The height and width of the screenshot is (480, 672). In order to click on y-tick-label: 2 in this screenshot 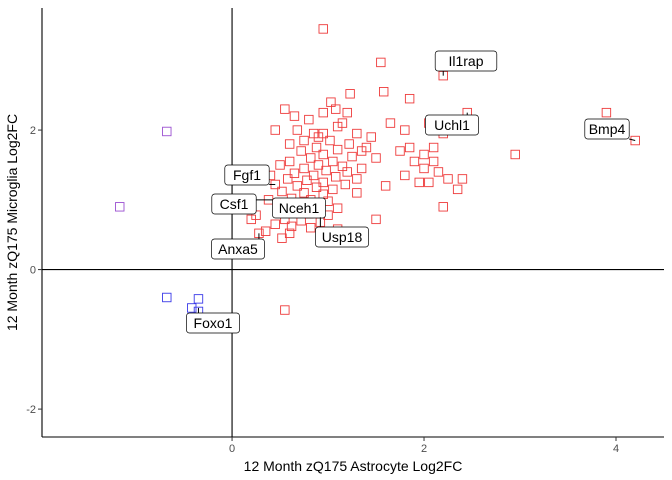, I will do `click(33, 131)`.